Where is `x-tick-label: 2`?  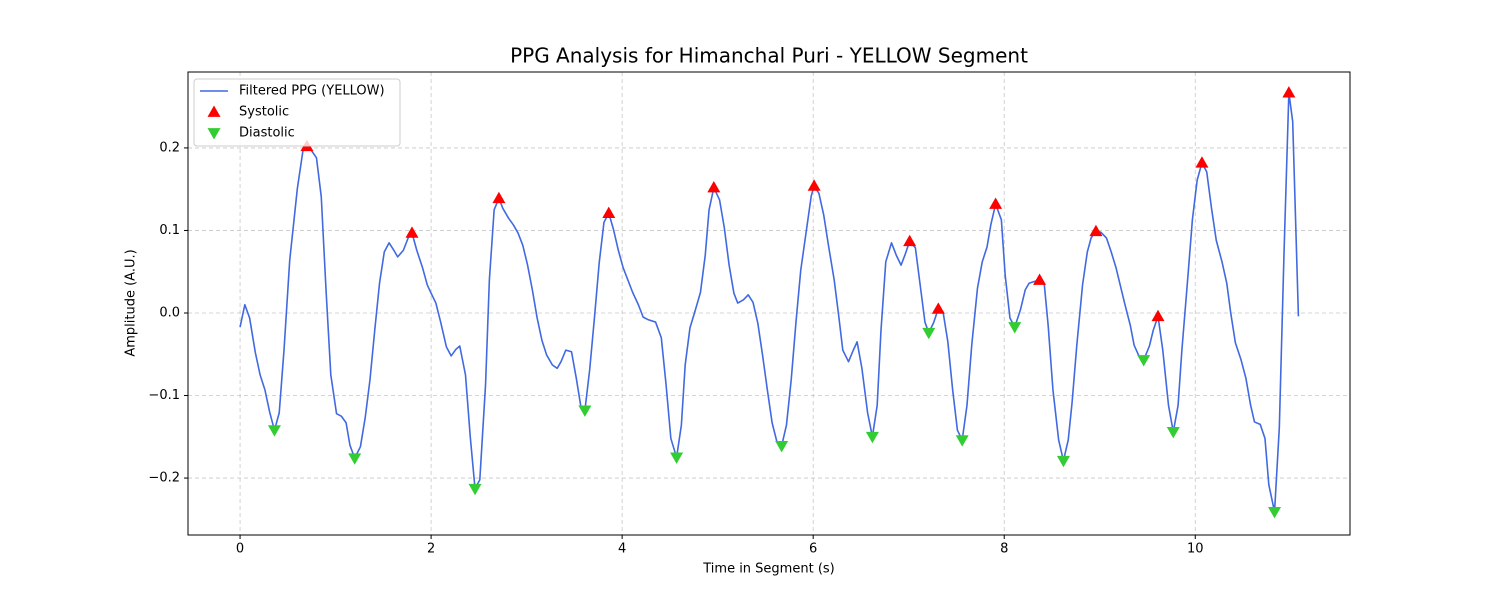 x-tick-label: 2 is located at coordinates (431, 549).